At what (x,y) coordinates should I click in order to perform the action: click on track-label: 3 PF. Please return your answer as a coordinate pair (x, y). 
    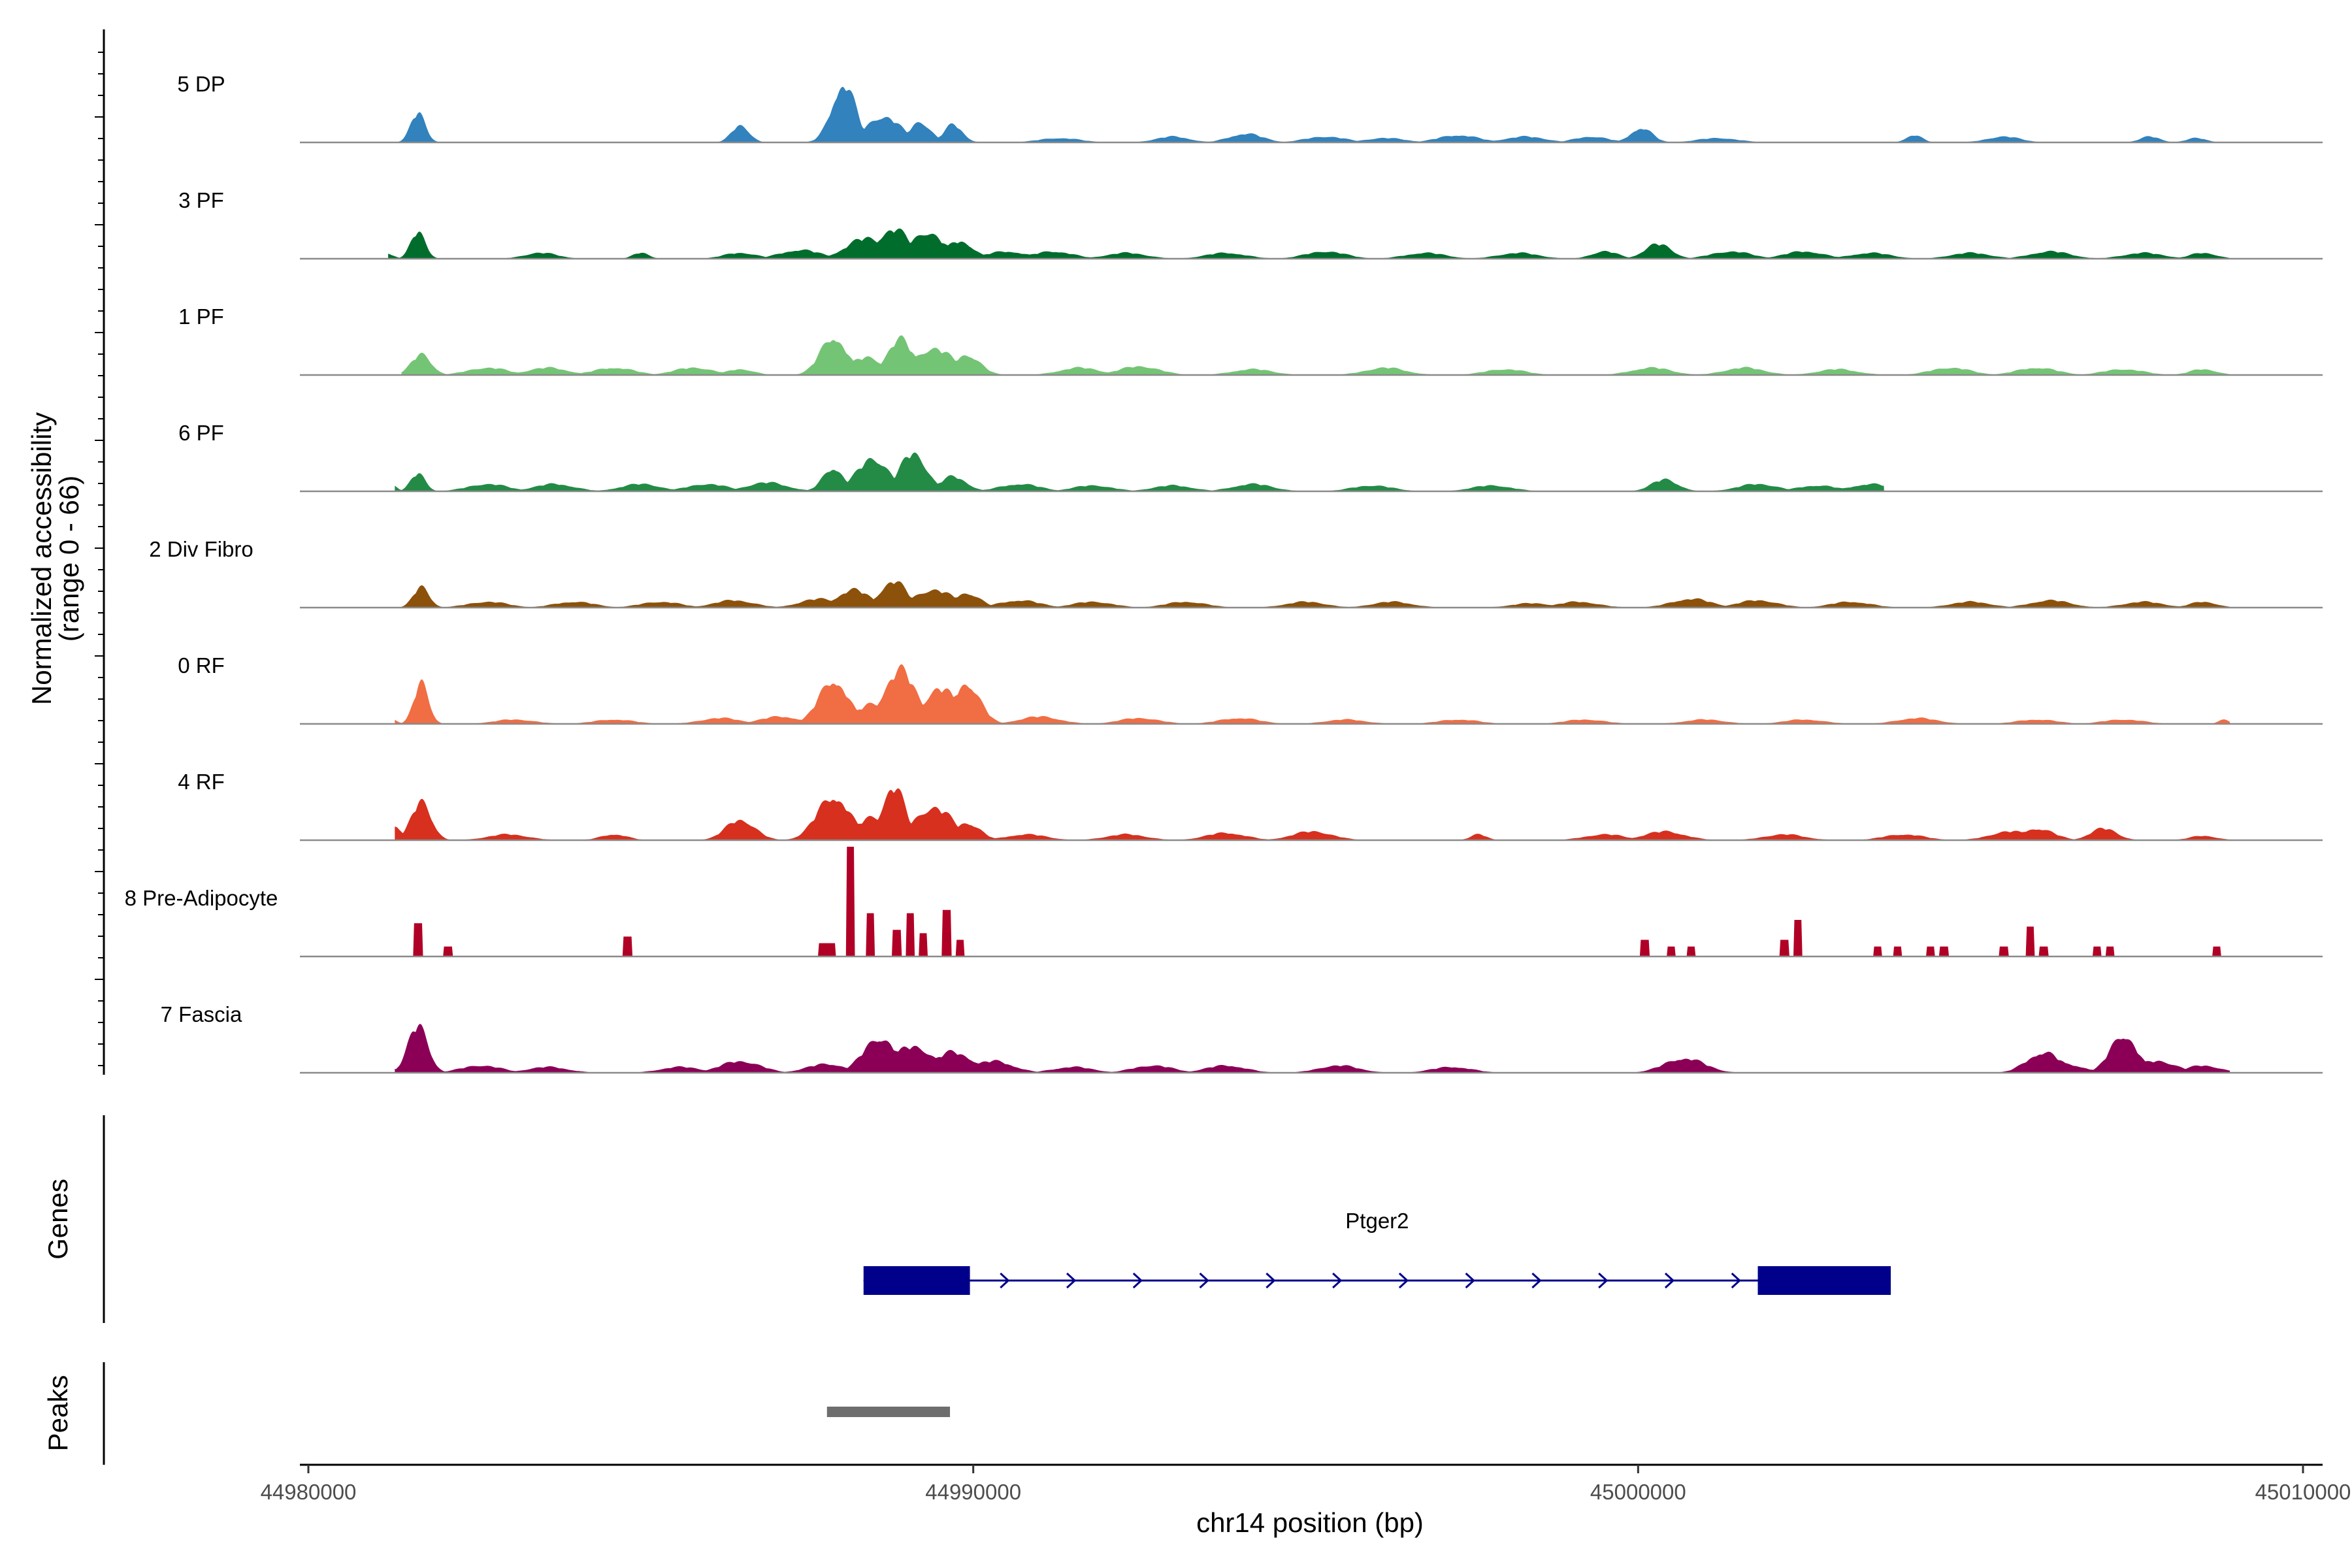
    Looking at the image, I should click on (201, 200).